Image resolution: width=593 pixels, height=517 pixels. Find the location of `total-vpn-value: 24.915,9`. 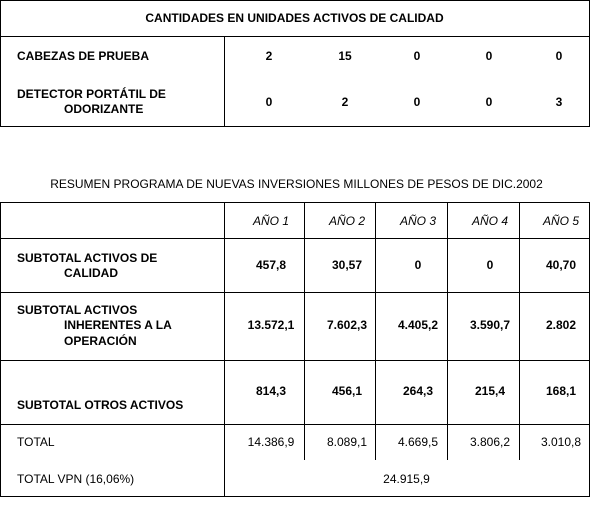

total-vpn-value: 24.915,9 is located at coordinates (406, 479).